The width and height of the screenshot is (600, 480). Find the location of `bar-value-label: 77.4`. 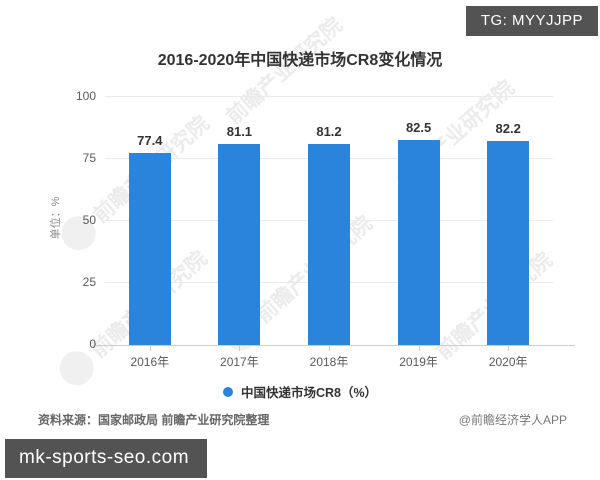

bar-value-label: 77.4 is located at coordinates (150, 141).